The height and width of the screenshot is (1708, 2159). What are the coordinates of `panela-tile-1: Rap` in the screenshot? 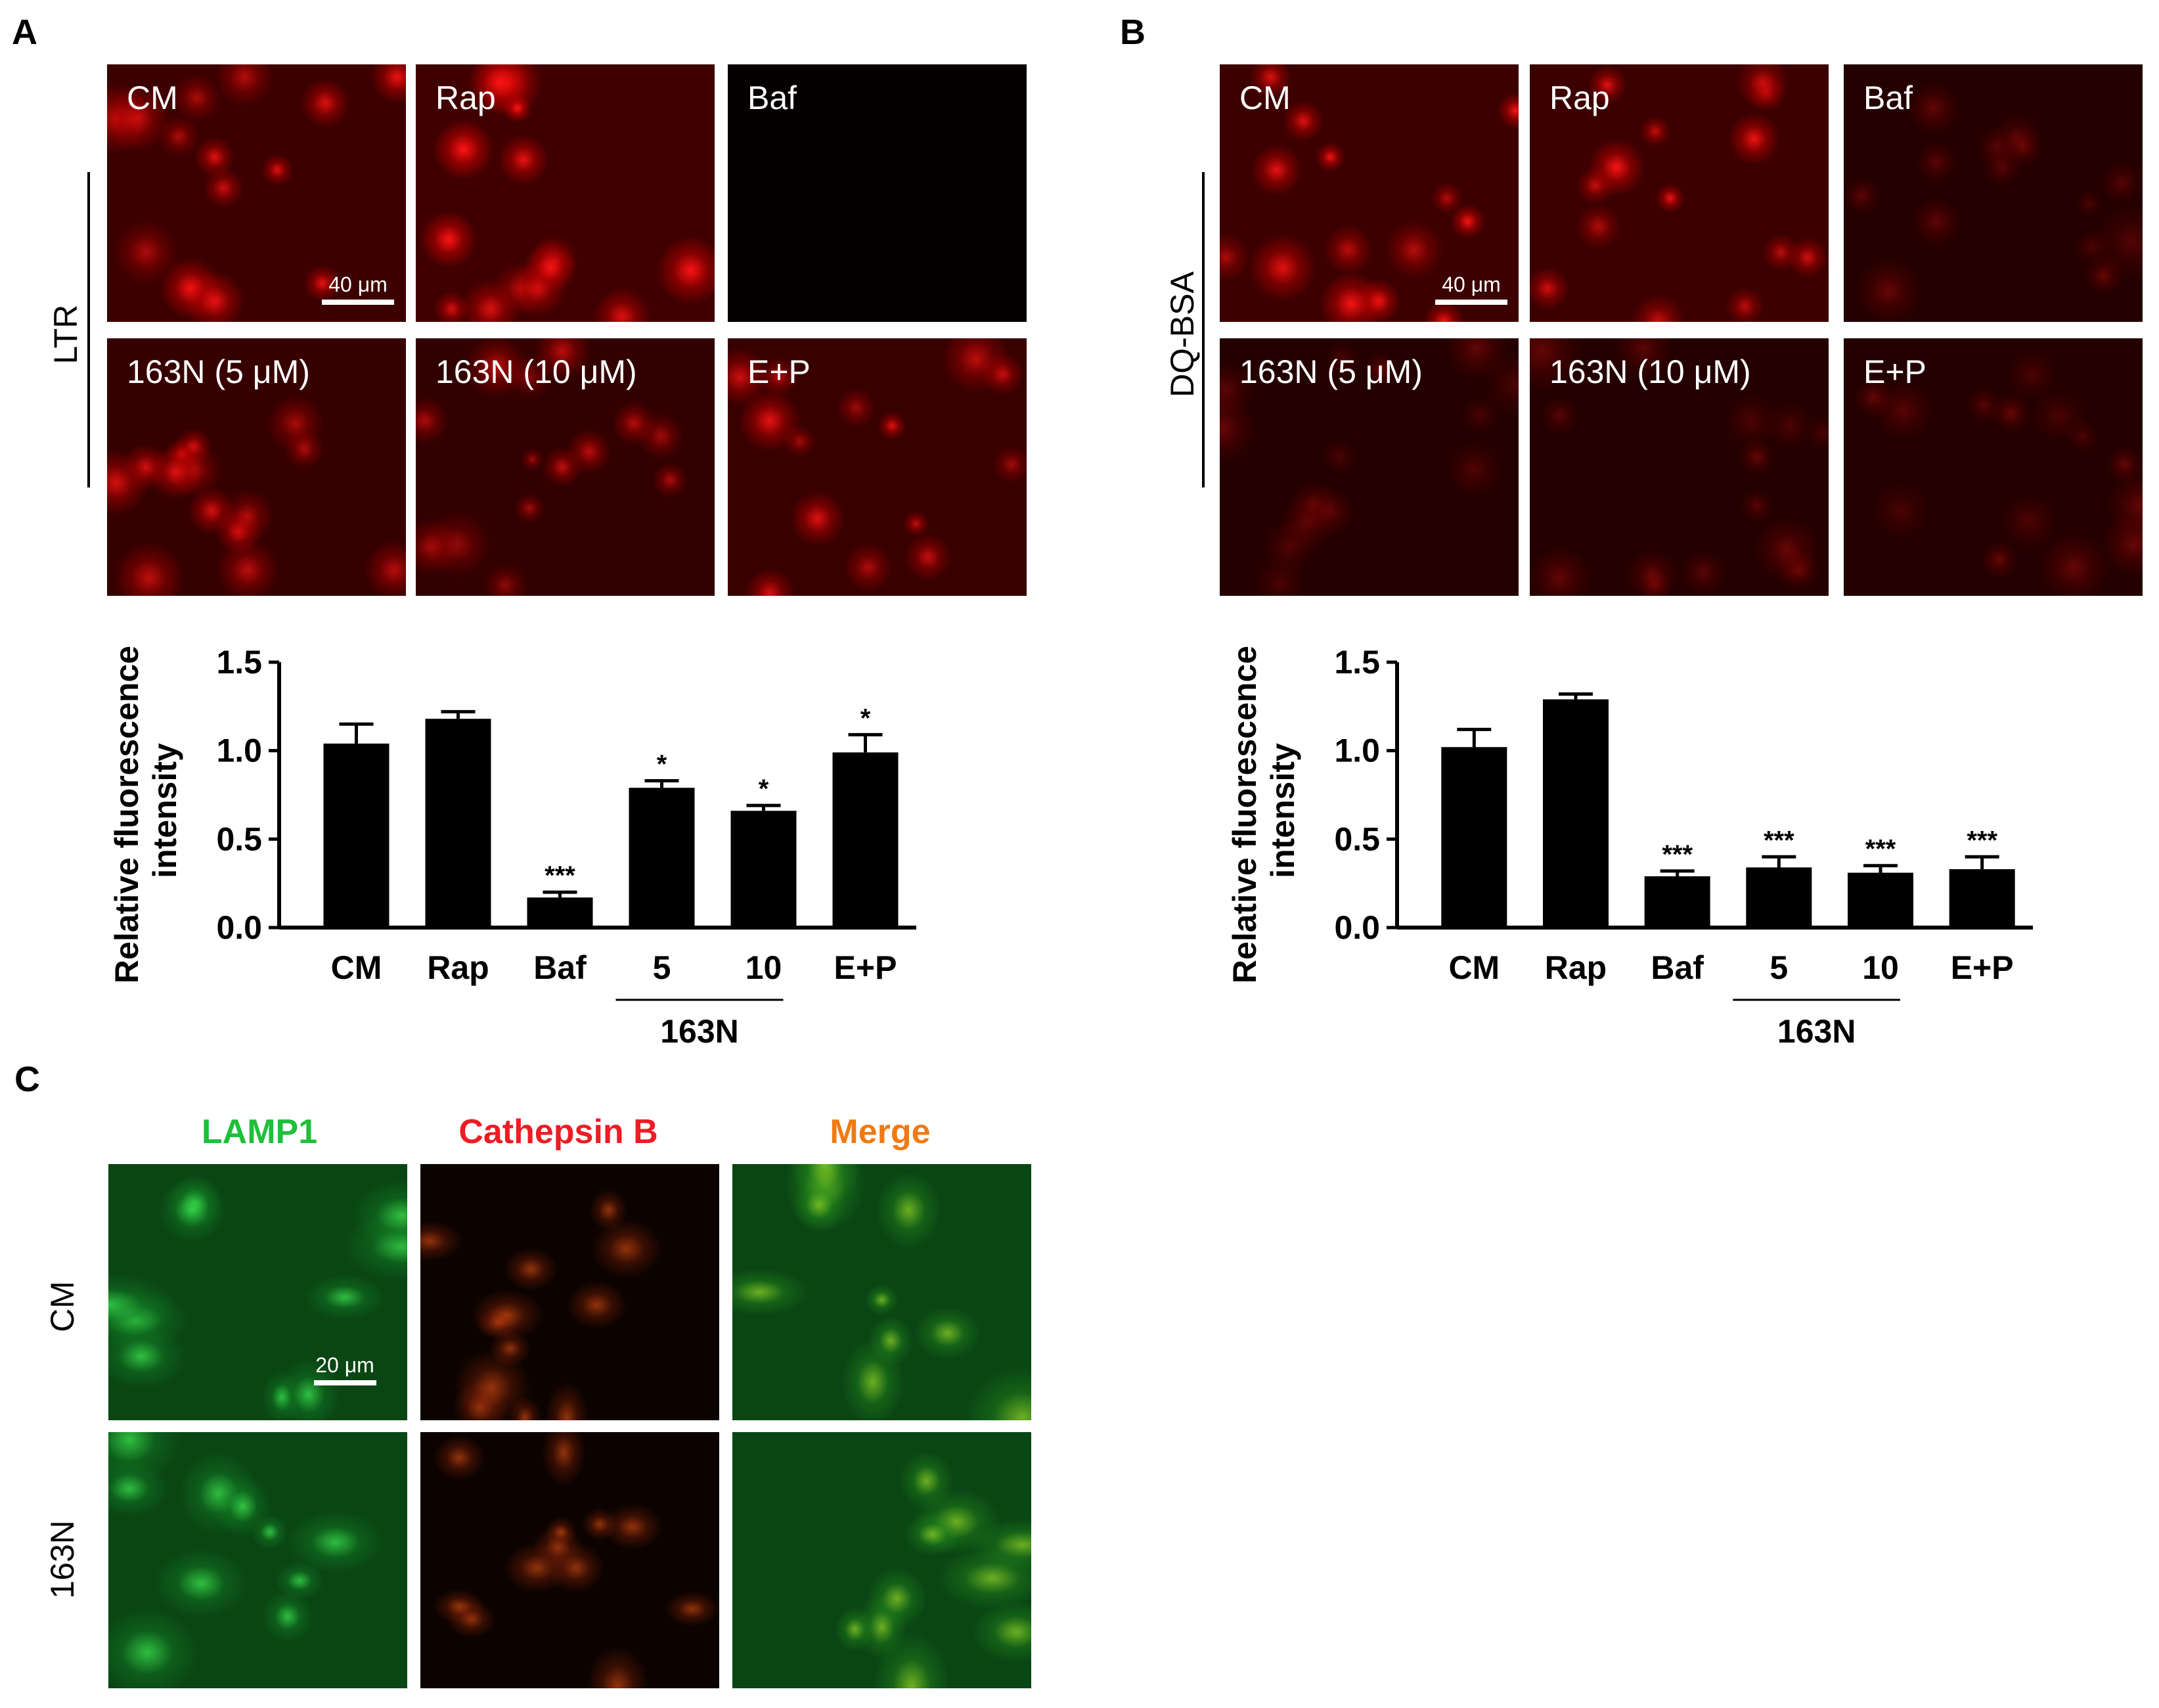 It's located at (565, 193).